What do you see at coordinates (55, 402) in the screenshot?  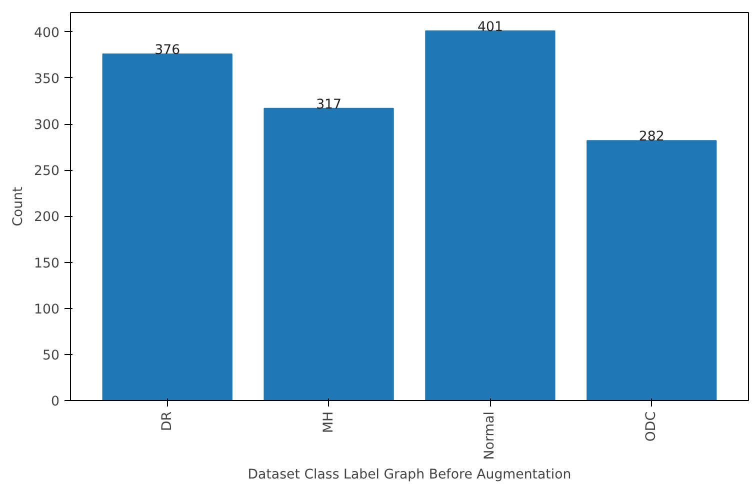 I see `y-tick-label: 0` at bounding box center [55, 402].